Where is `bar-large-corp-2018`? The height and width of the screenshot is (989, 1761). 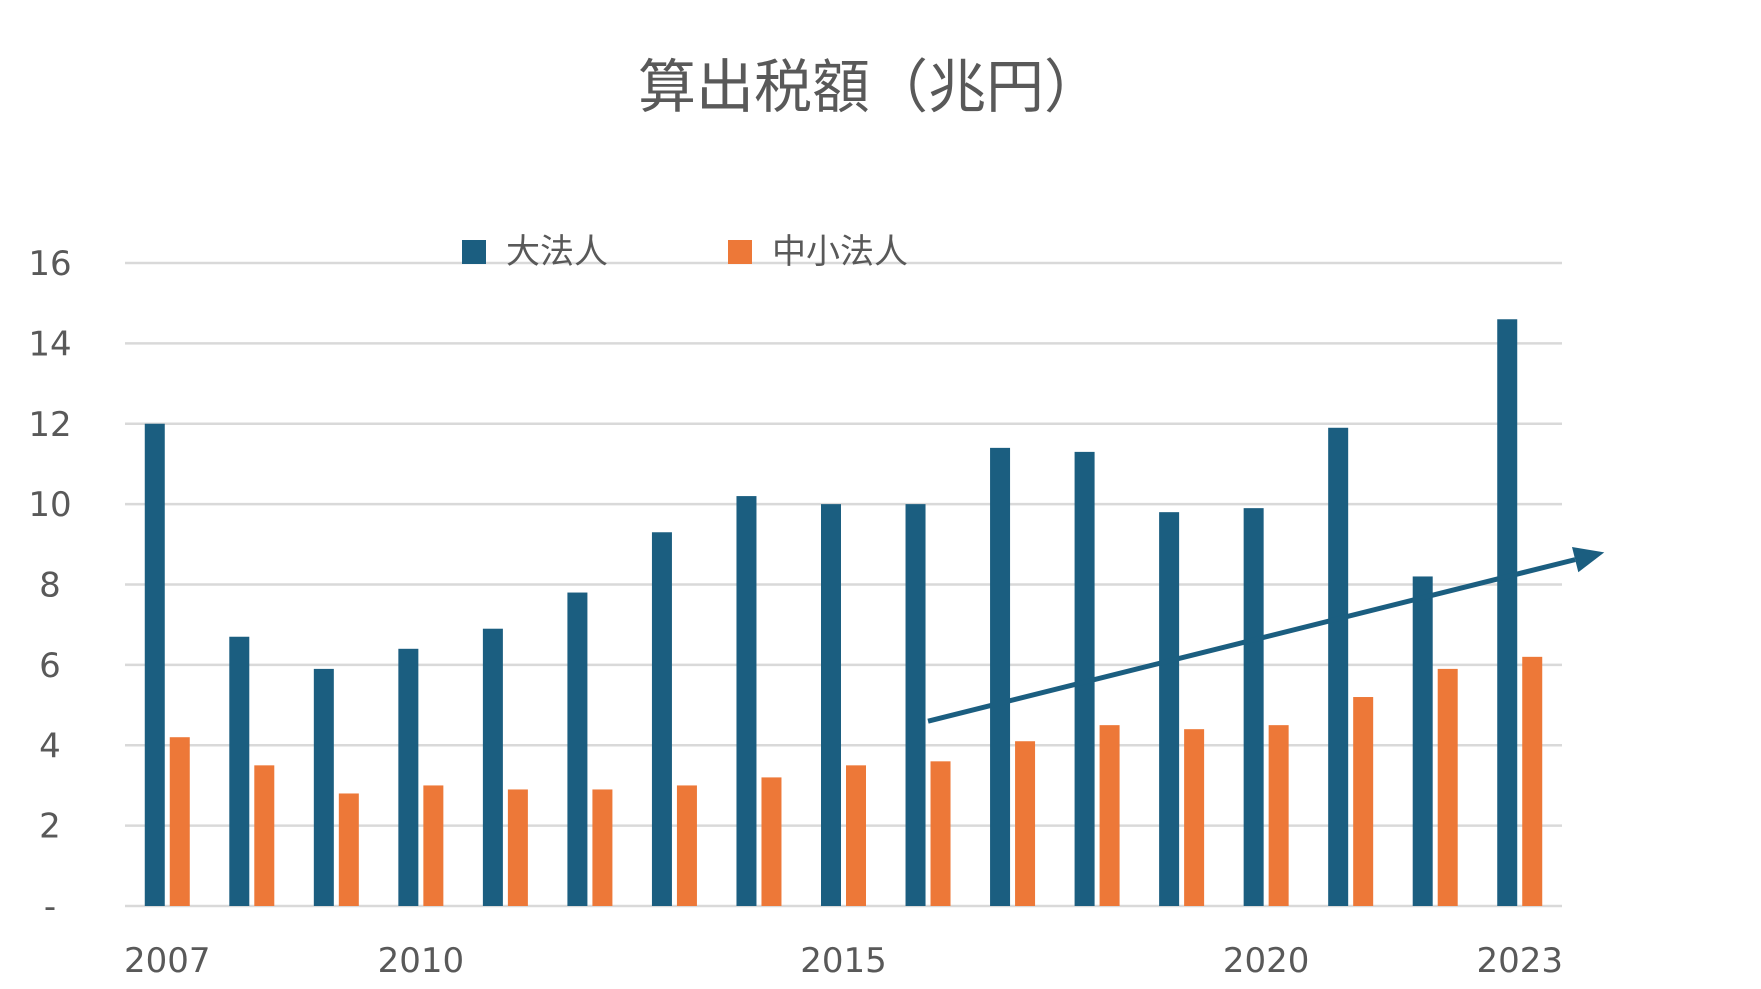
bar-large-corp-2018 is located at coordinates (1084, 678).